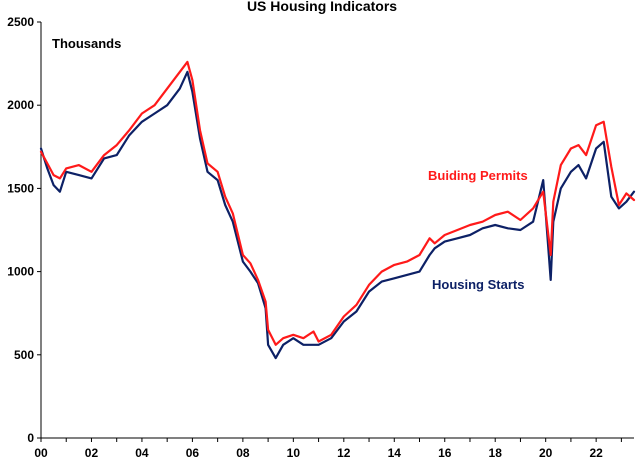 Image resolution: width=644 pixels, height=463 pixels. Describe the element at coordinates (30, 438) in the screenshot. I see `y-tick-label: 0` at that location.